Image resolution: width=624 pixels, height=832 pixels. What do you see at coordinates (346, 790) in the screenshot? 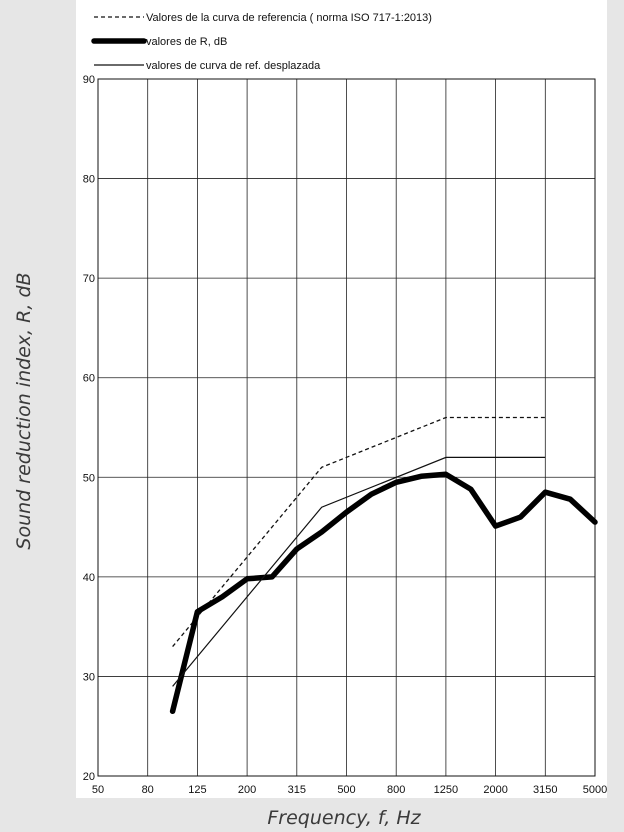
I see `x-tick-label: 500` at bounding box center [346, 790].